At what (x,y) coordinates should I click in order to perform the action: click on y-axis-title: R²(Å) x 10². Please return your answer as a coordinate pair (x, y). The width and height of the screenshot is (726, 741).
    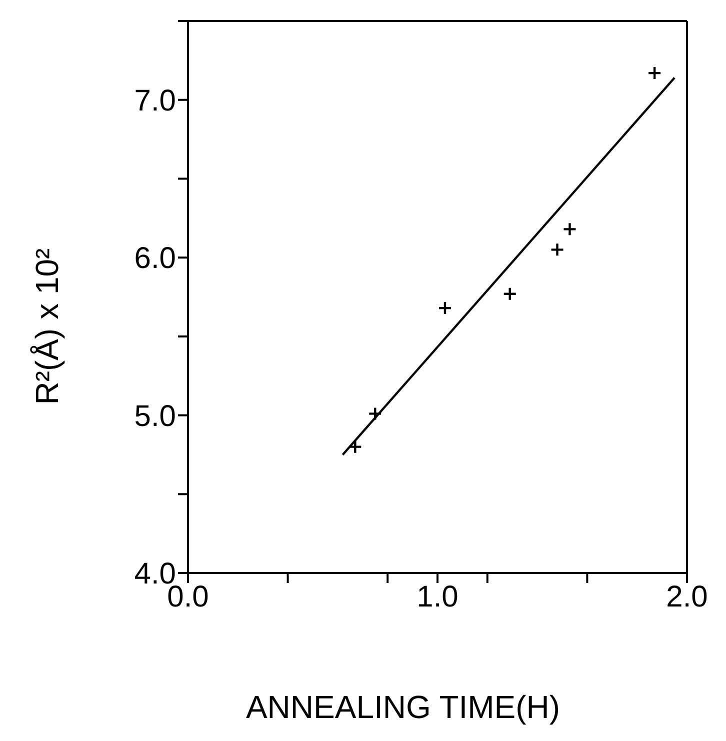
    Looking at the image, I should click on (47, 326).